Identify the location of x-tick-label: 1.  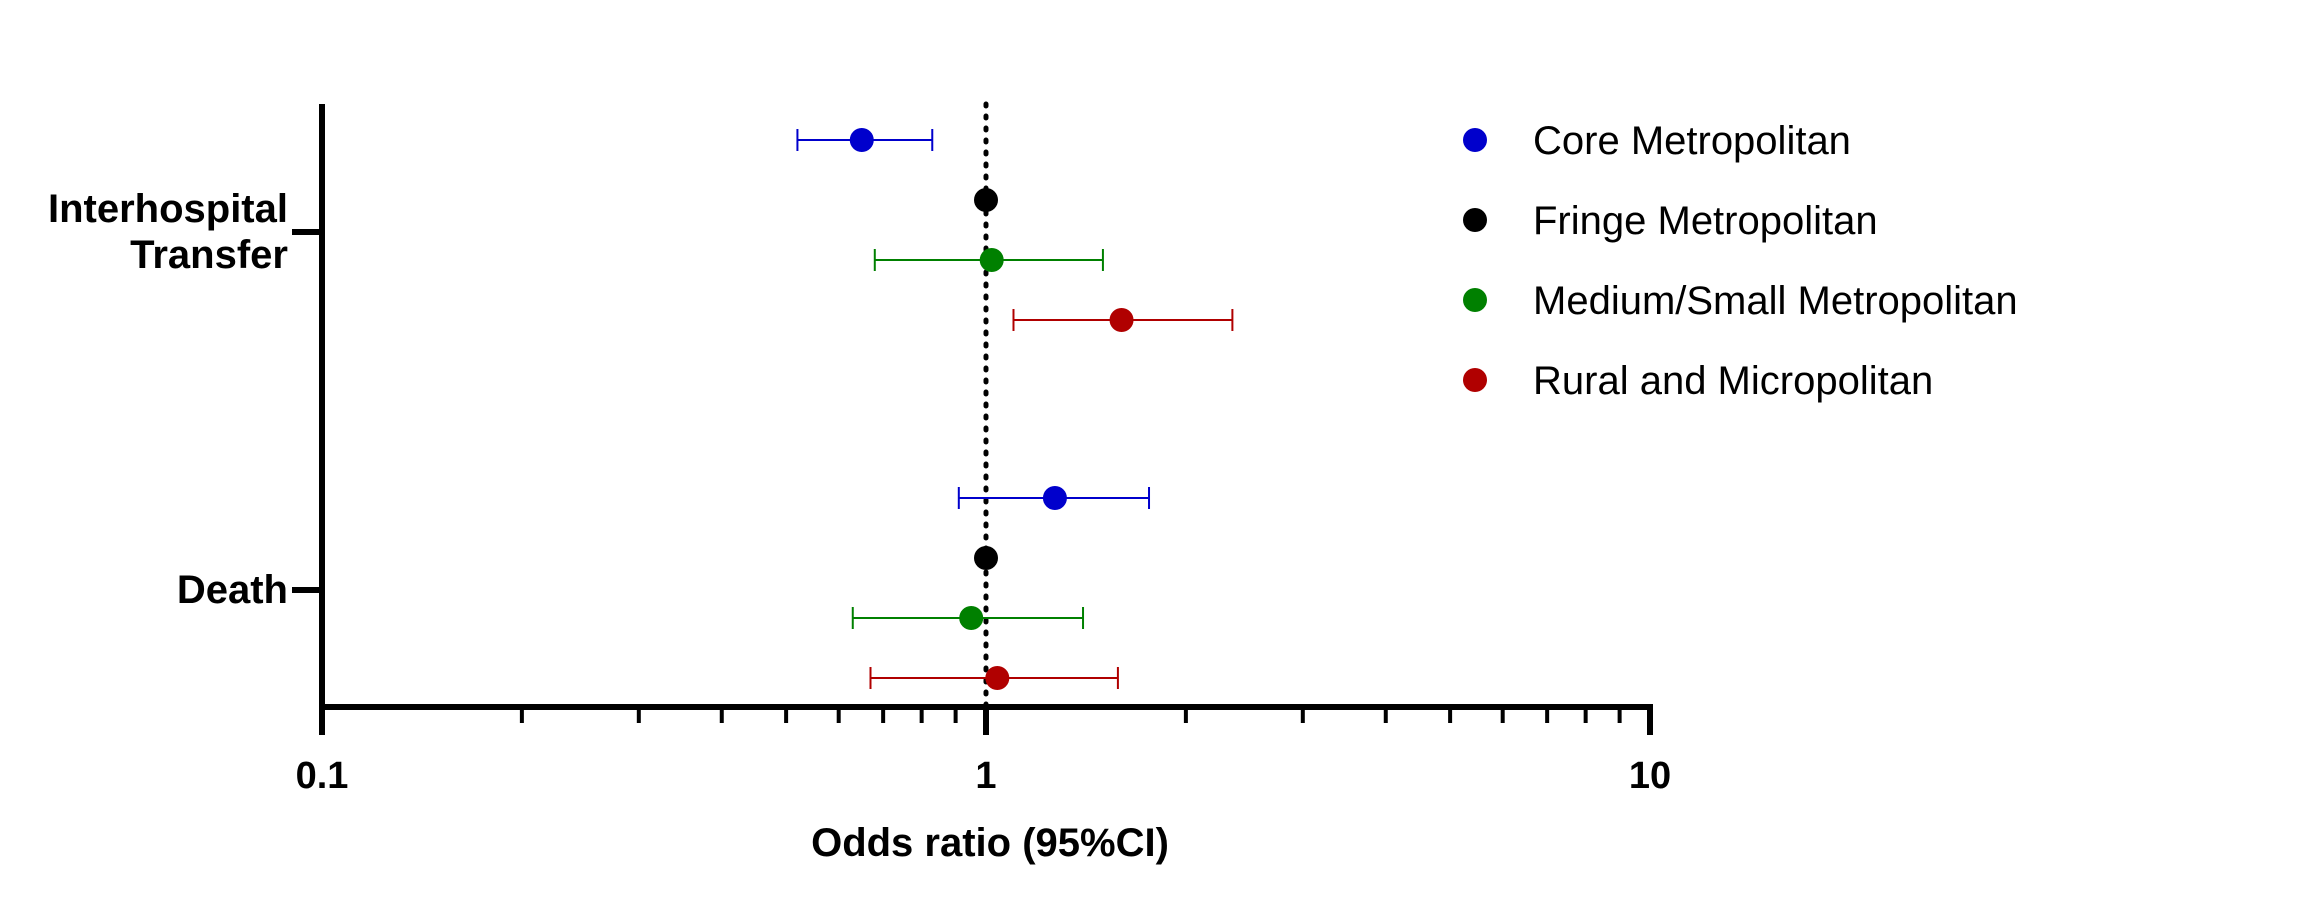
(985, 776).